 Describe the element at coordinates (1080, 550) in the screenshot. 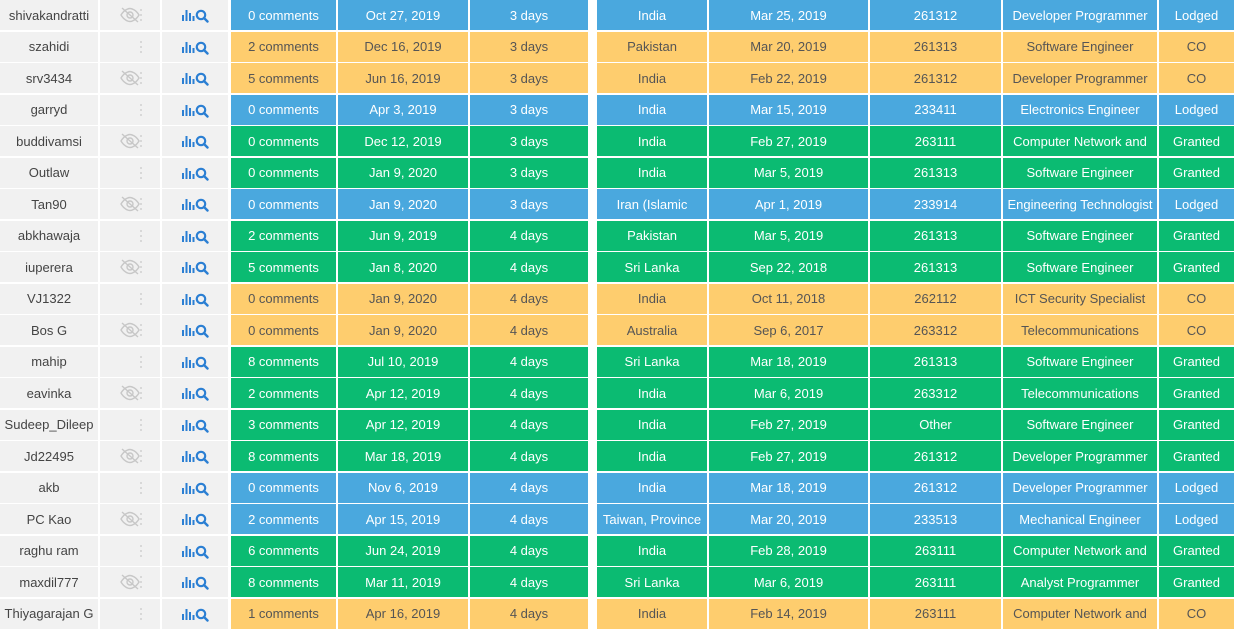

I see `occupation-cell: Computer Network and` at that location.